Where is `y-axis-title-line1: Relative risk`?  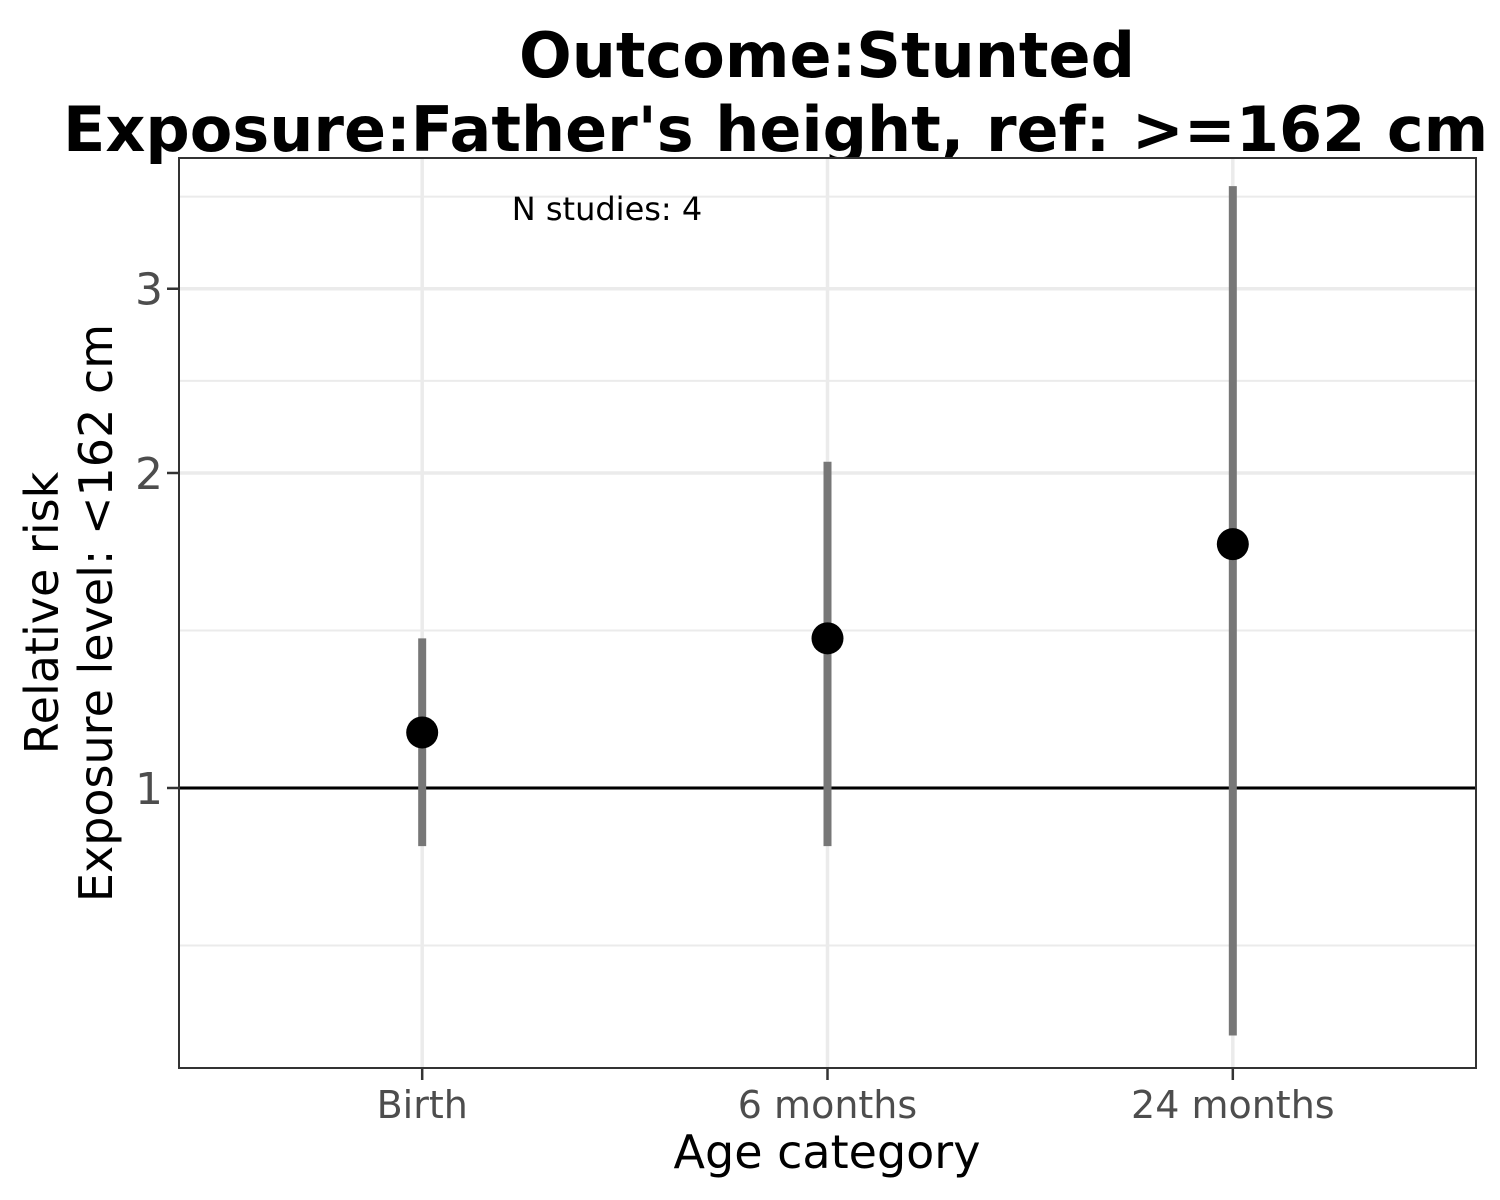 y-axis-title-line1: Relative risk is located at coordinates (42, 612).